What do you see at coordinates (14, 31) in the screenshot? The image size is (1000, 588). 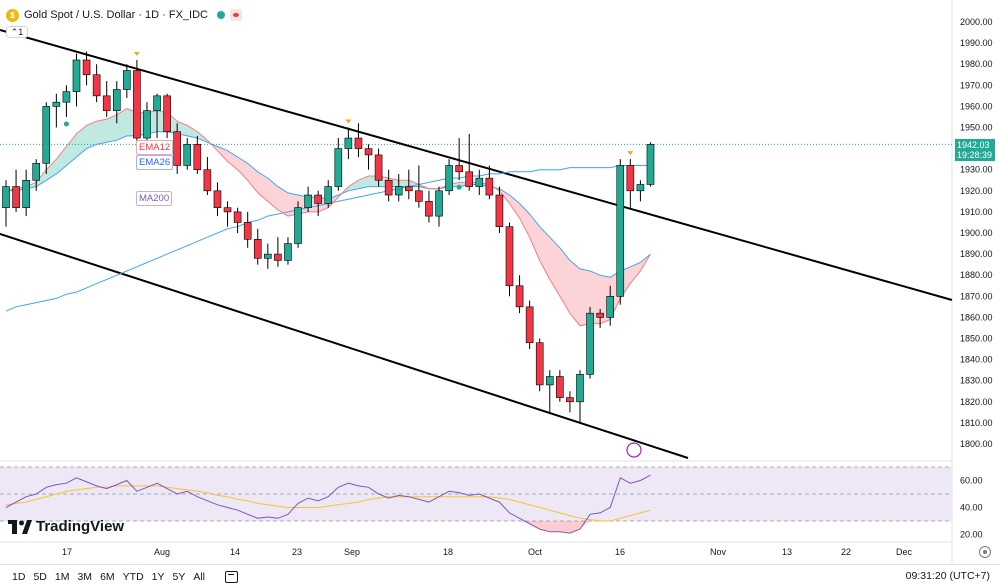 I see `chevron-up-icon: ⌃` at bounding box center [14, 31].